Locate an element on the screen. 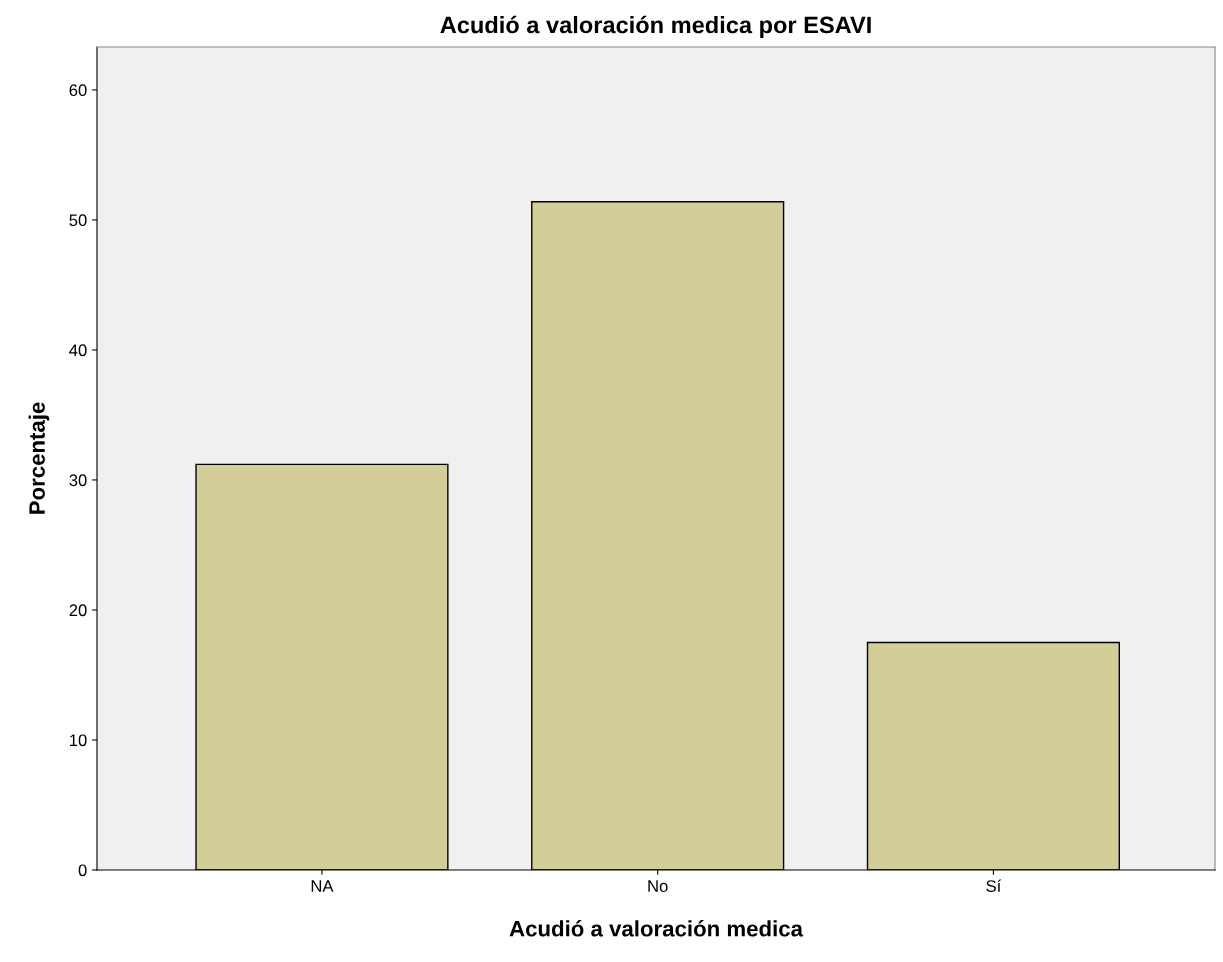 The image size is (1223, 962). y-axis-title: Porcentaje is located at coordinates (39, 458).